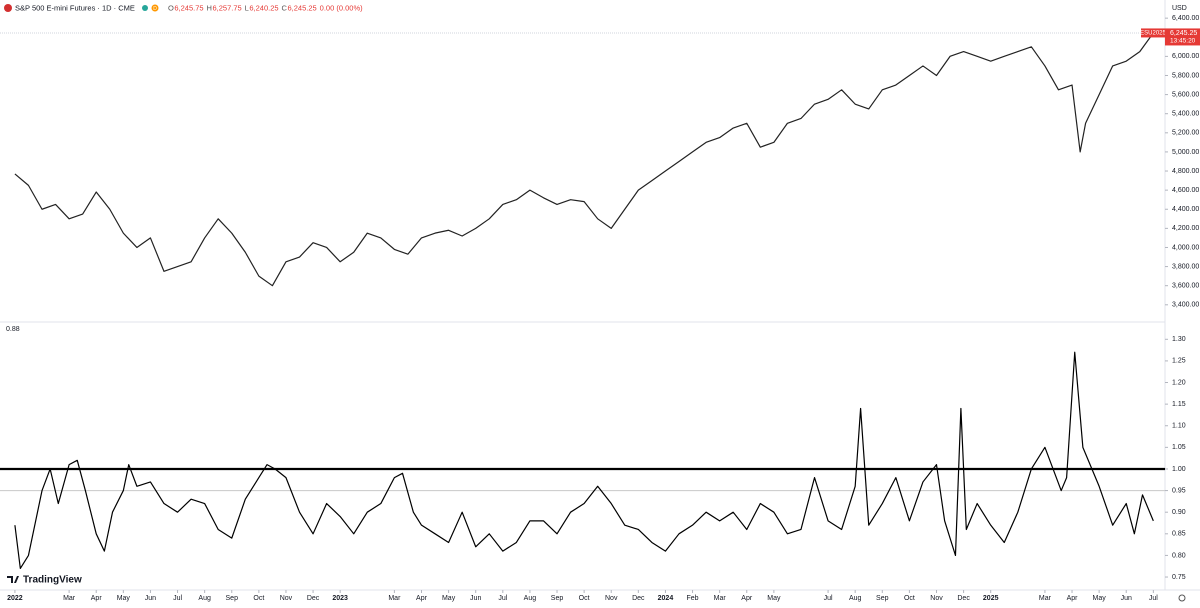 The width and height of the screenshot is (1200, 608). What do you see at coordinates (145, 8) in the screenshot?
I see `market-status` at bounding box center [145, 8].